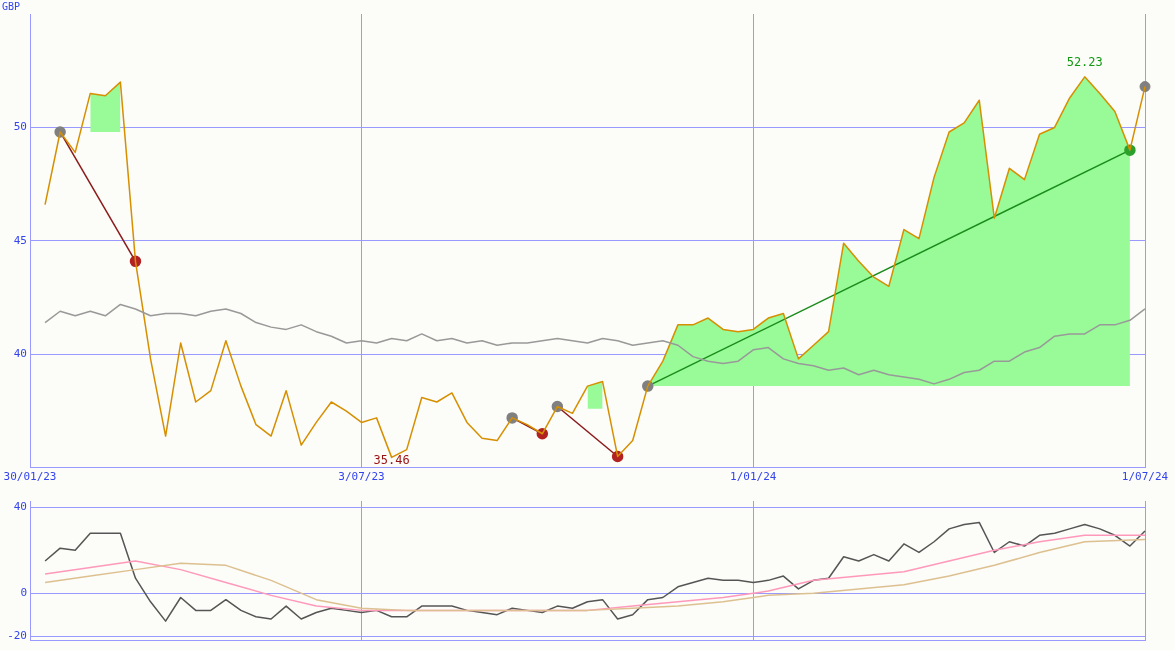 The height and width of the screenshot is (650, 1175). Describe the element at coordinates (23, 593) in the screenshot. I see `y-tick-label: 0` at that location.